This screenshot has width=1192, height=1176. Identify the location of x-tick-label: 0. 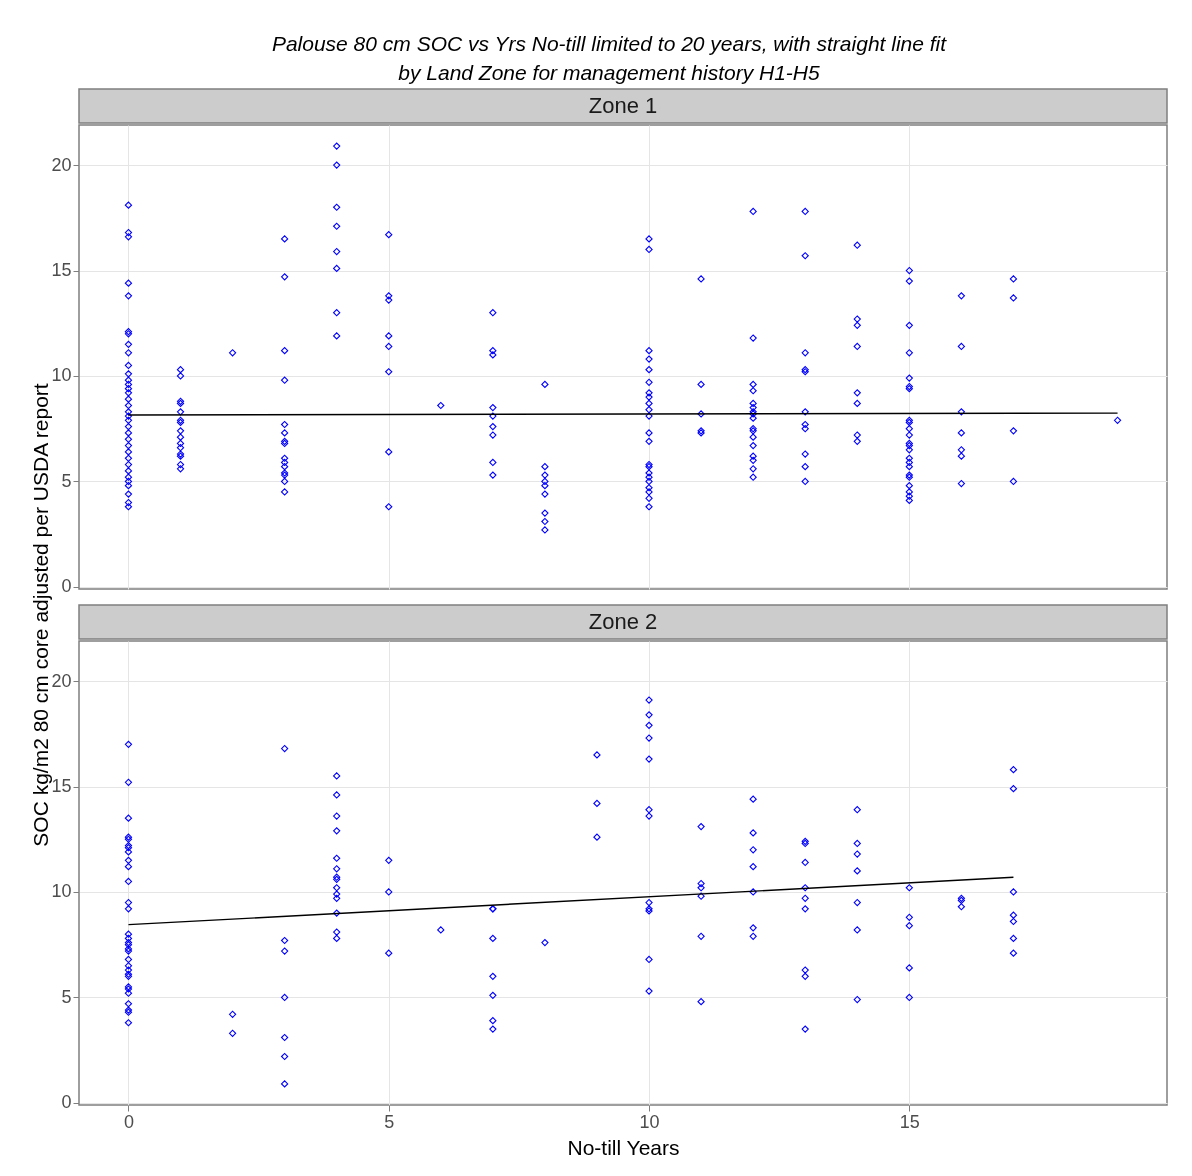
(128, 1121).